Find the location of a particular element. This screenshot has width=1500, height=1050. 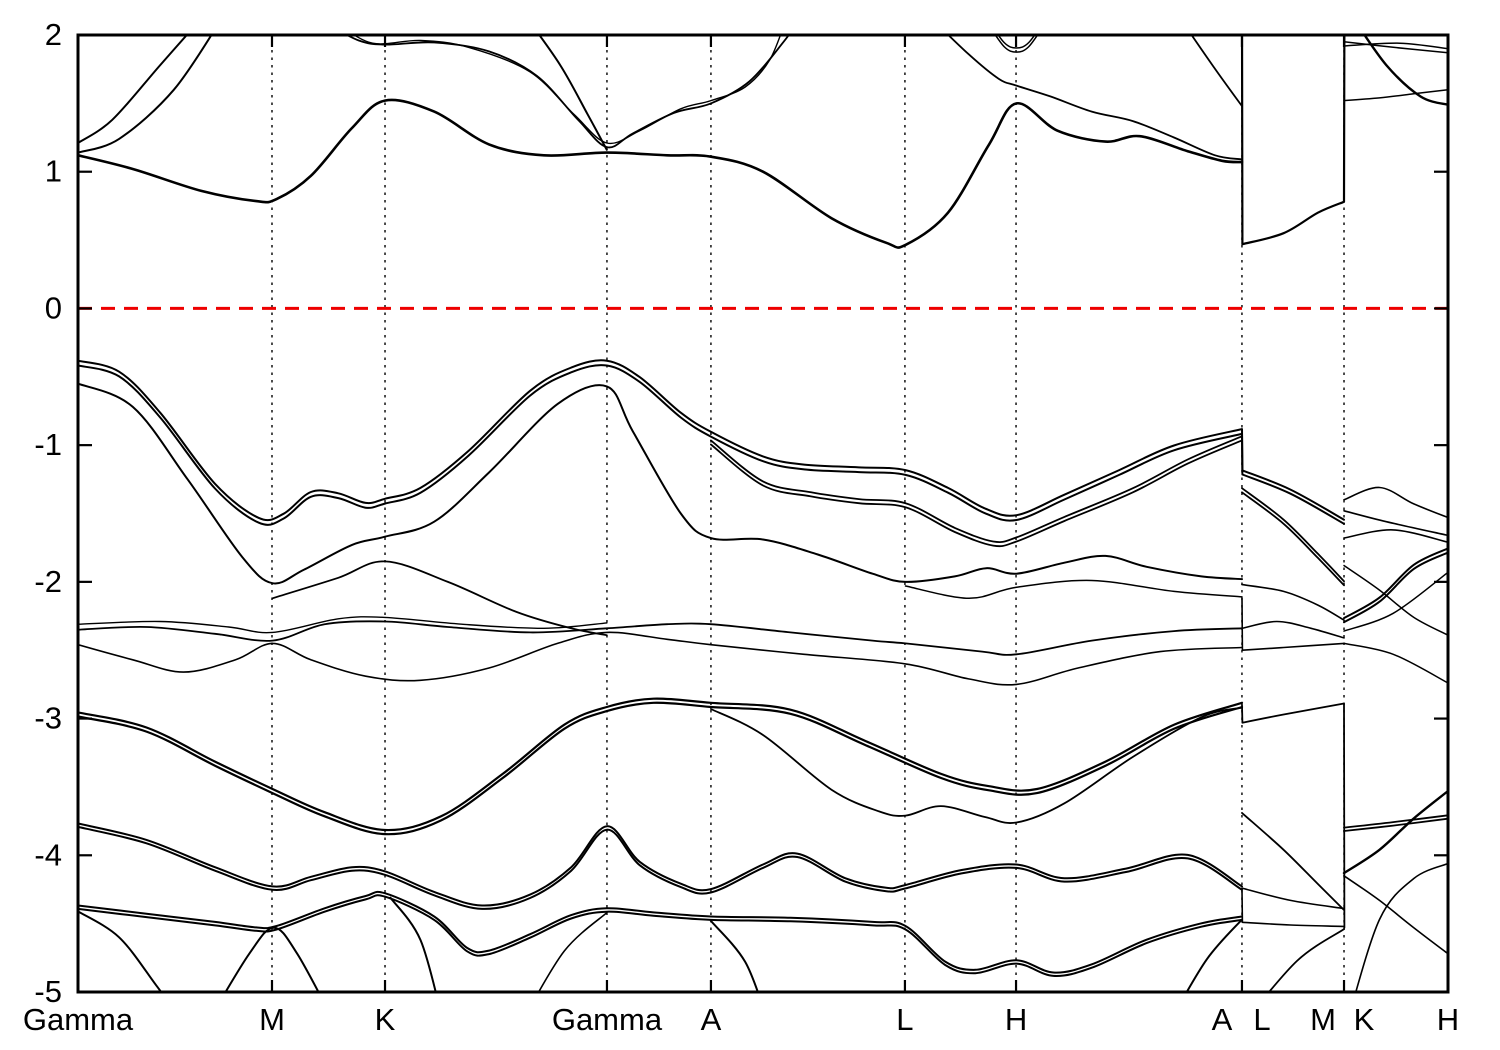

x-axis-label-a-7: A is located at coordinates (1222, 1019).